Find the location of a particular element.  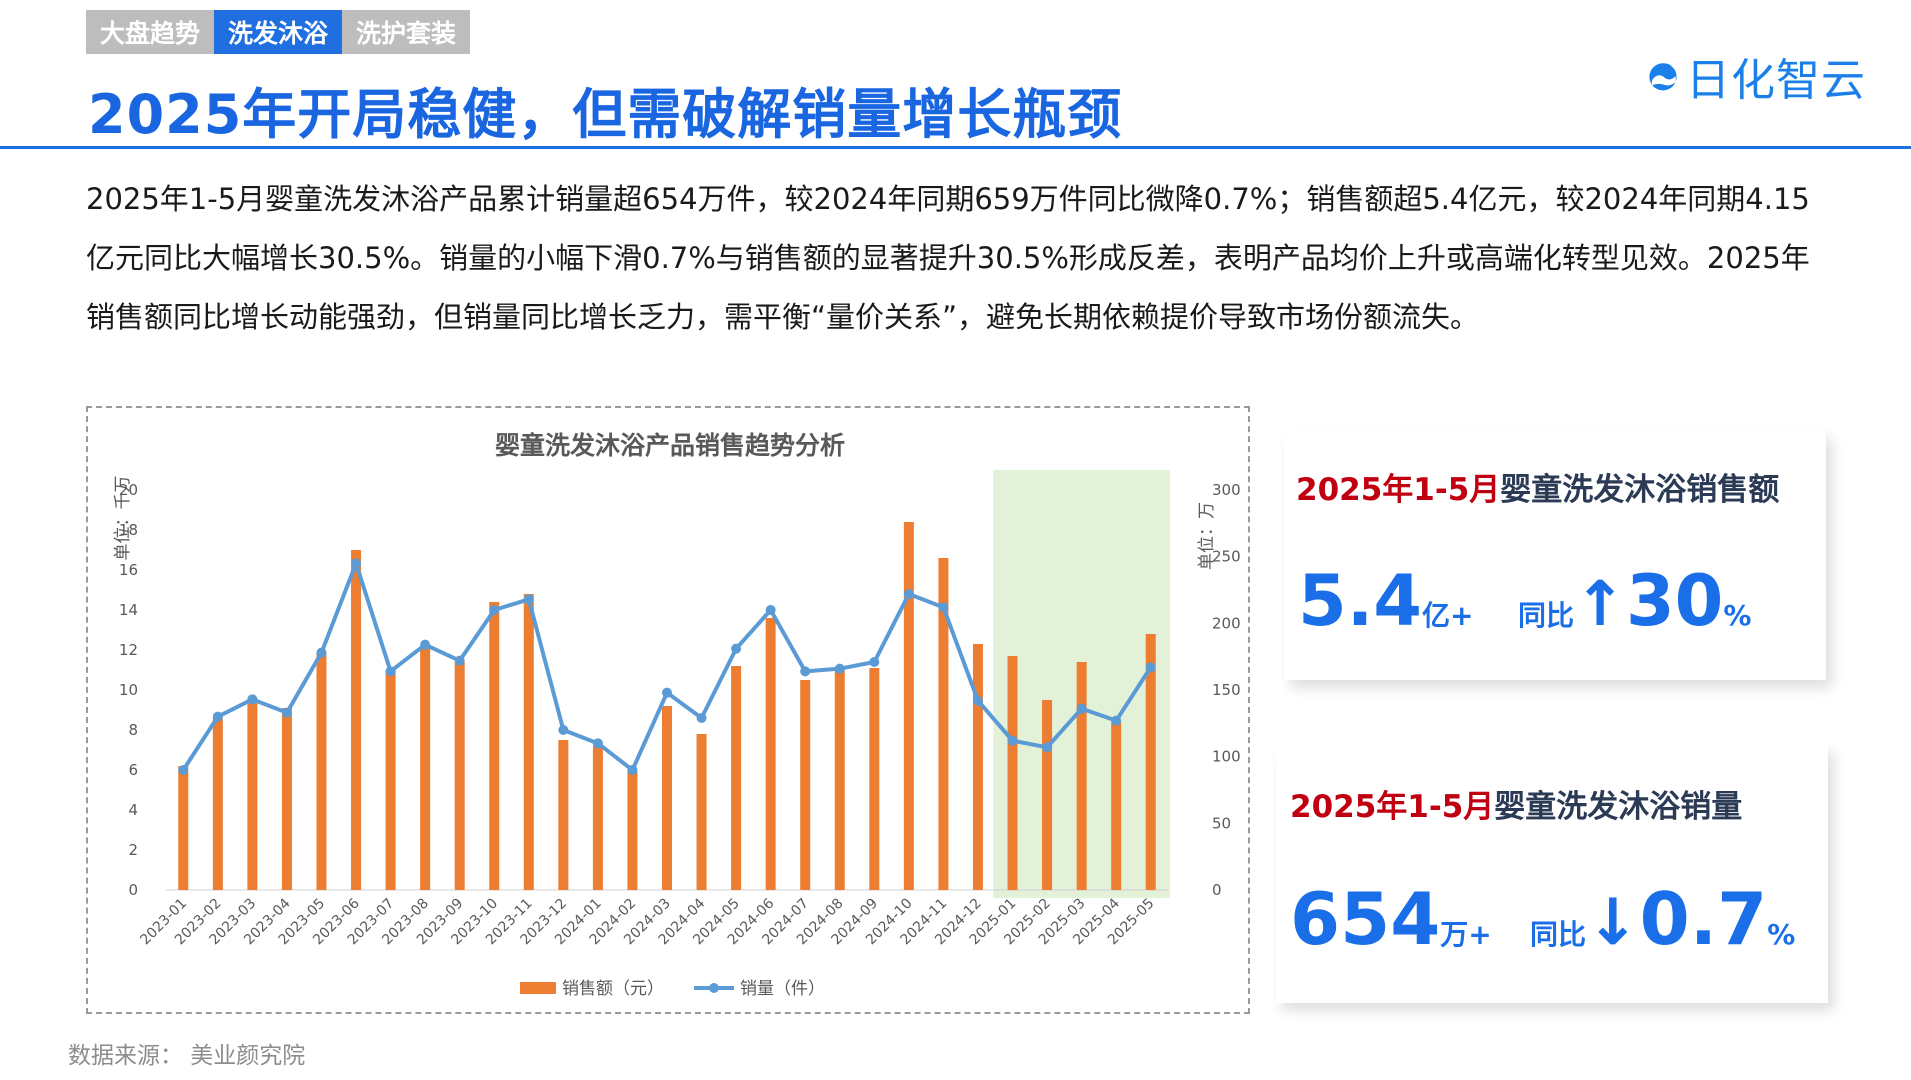

volume-card-title-period: 2025年1-5月 is located at coordinates (1392, 807).